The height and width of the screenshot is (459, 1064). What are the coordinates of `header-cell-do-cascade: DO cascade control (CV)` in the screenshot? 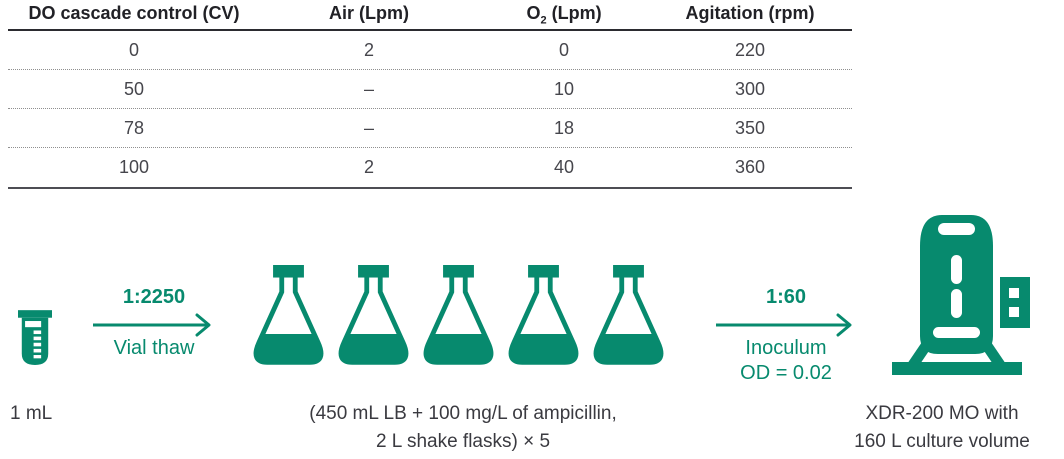 It's located at (134, 12).